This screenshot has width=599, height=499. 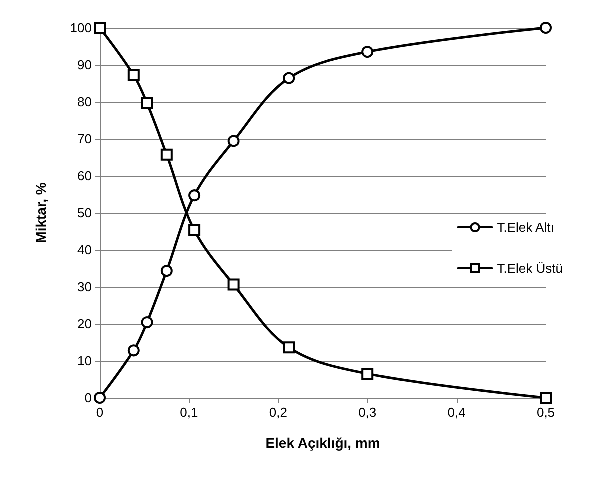 What do you see at coordinates (85, 102) in the screenshot?
I see `y-tick-label: 80` at bounding box center [85, 102].